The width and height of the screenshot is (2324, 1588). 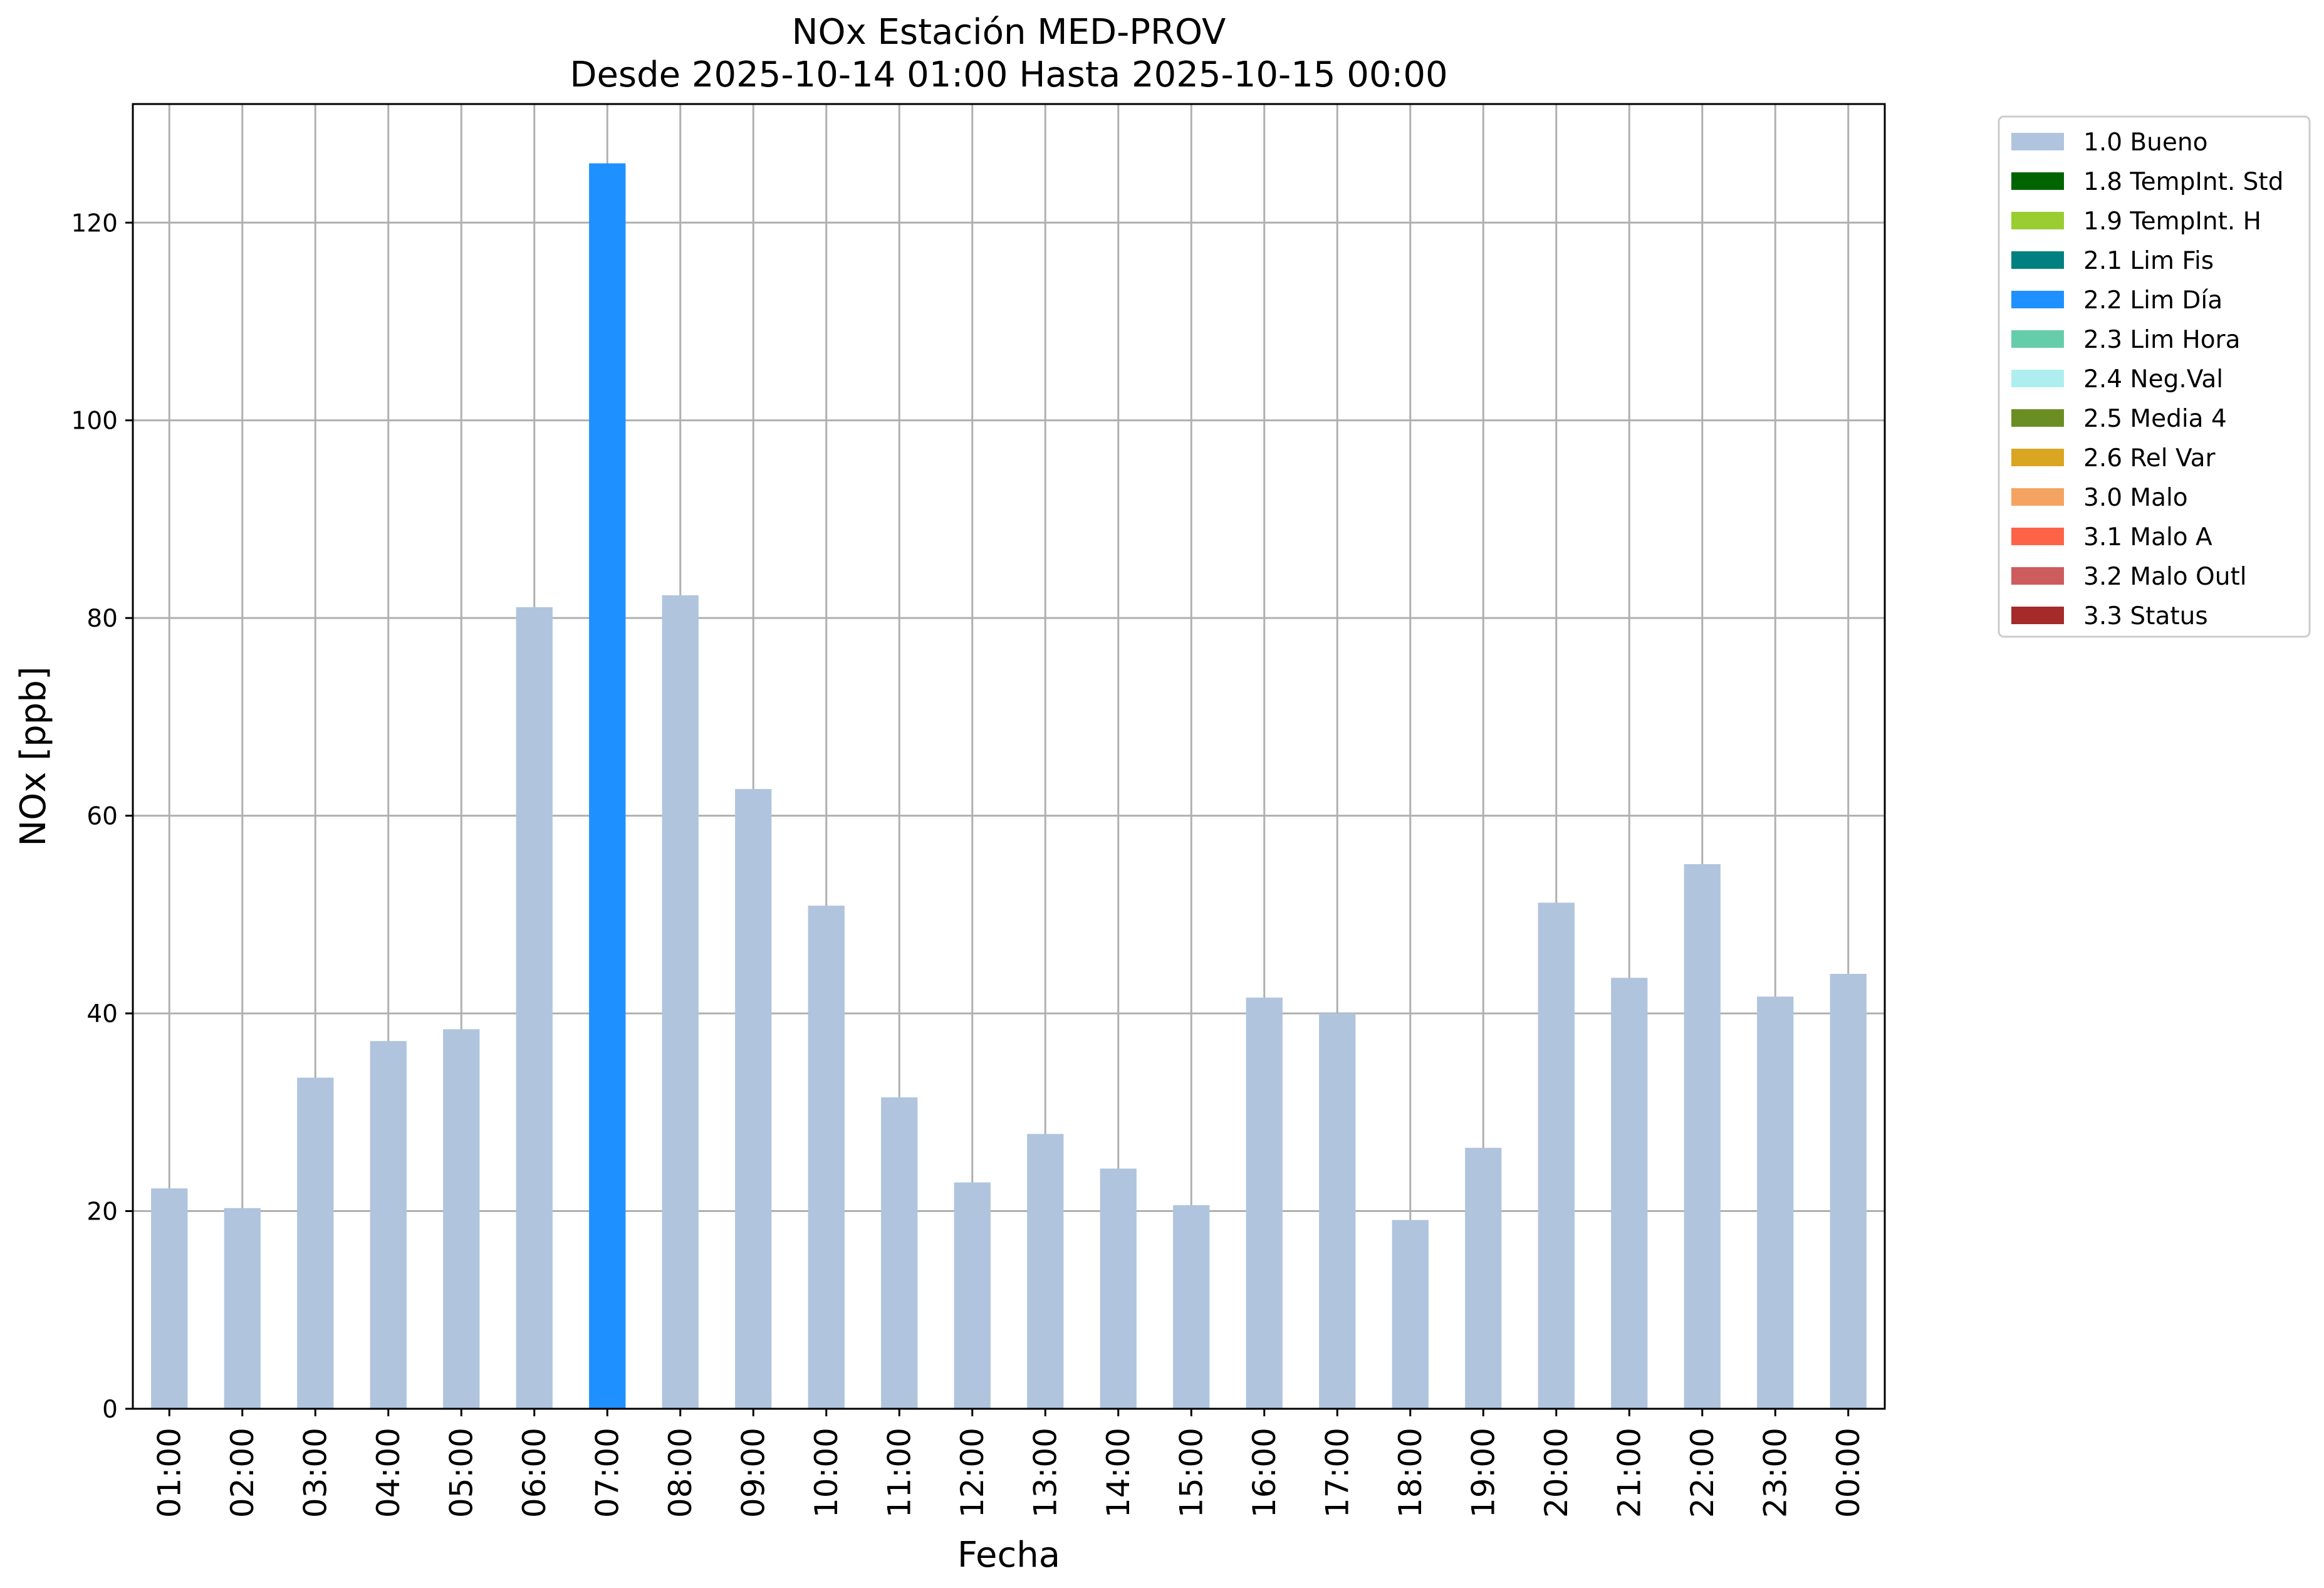 What do you see at coordinates (1483, 1473) in the screenshot?
I see `x-tick-label: 19:00` at bounding box center [1483, 1473].